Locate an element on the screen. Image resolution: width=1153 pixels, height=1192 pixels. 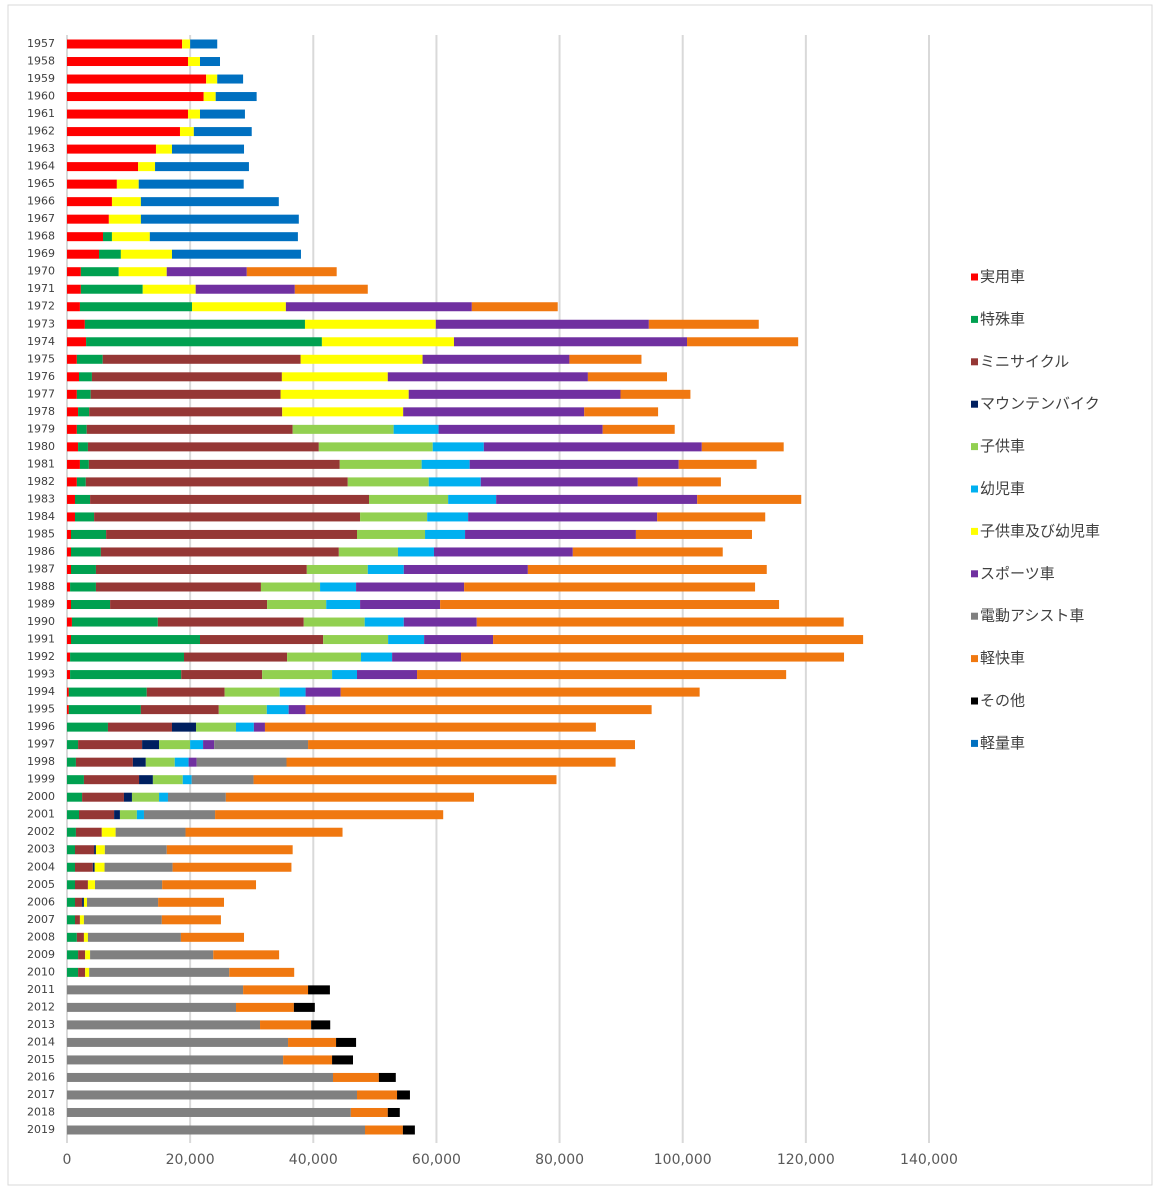
x-tick-label: 60,000 is located at coordinates (436, 1160).